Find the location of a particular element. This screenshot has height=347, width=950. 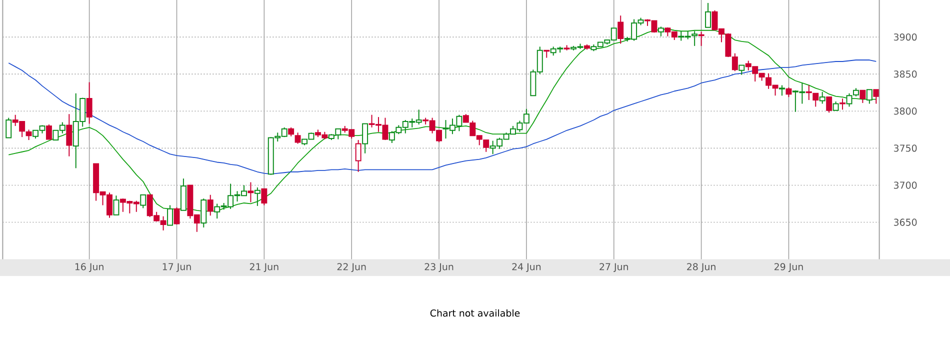

x-tick-label: 16 Jun is located at coordinates (89, 267).